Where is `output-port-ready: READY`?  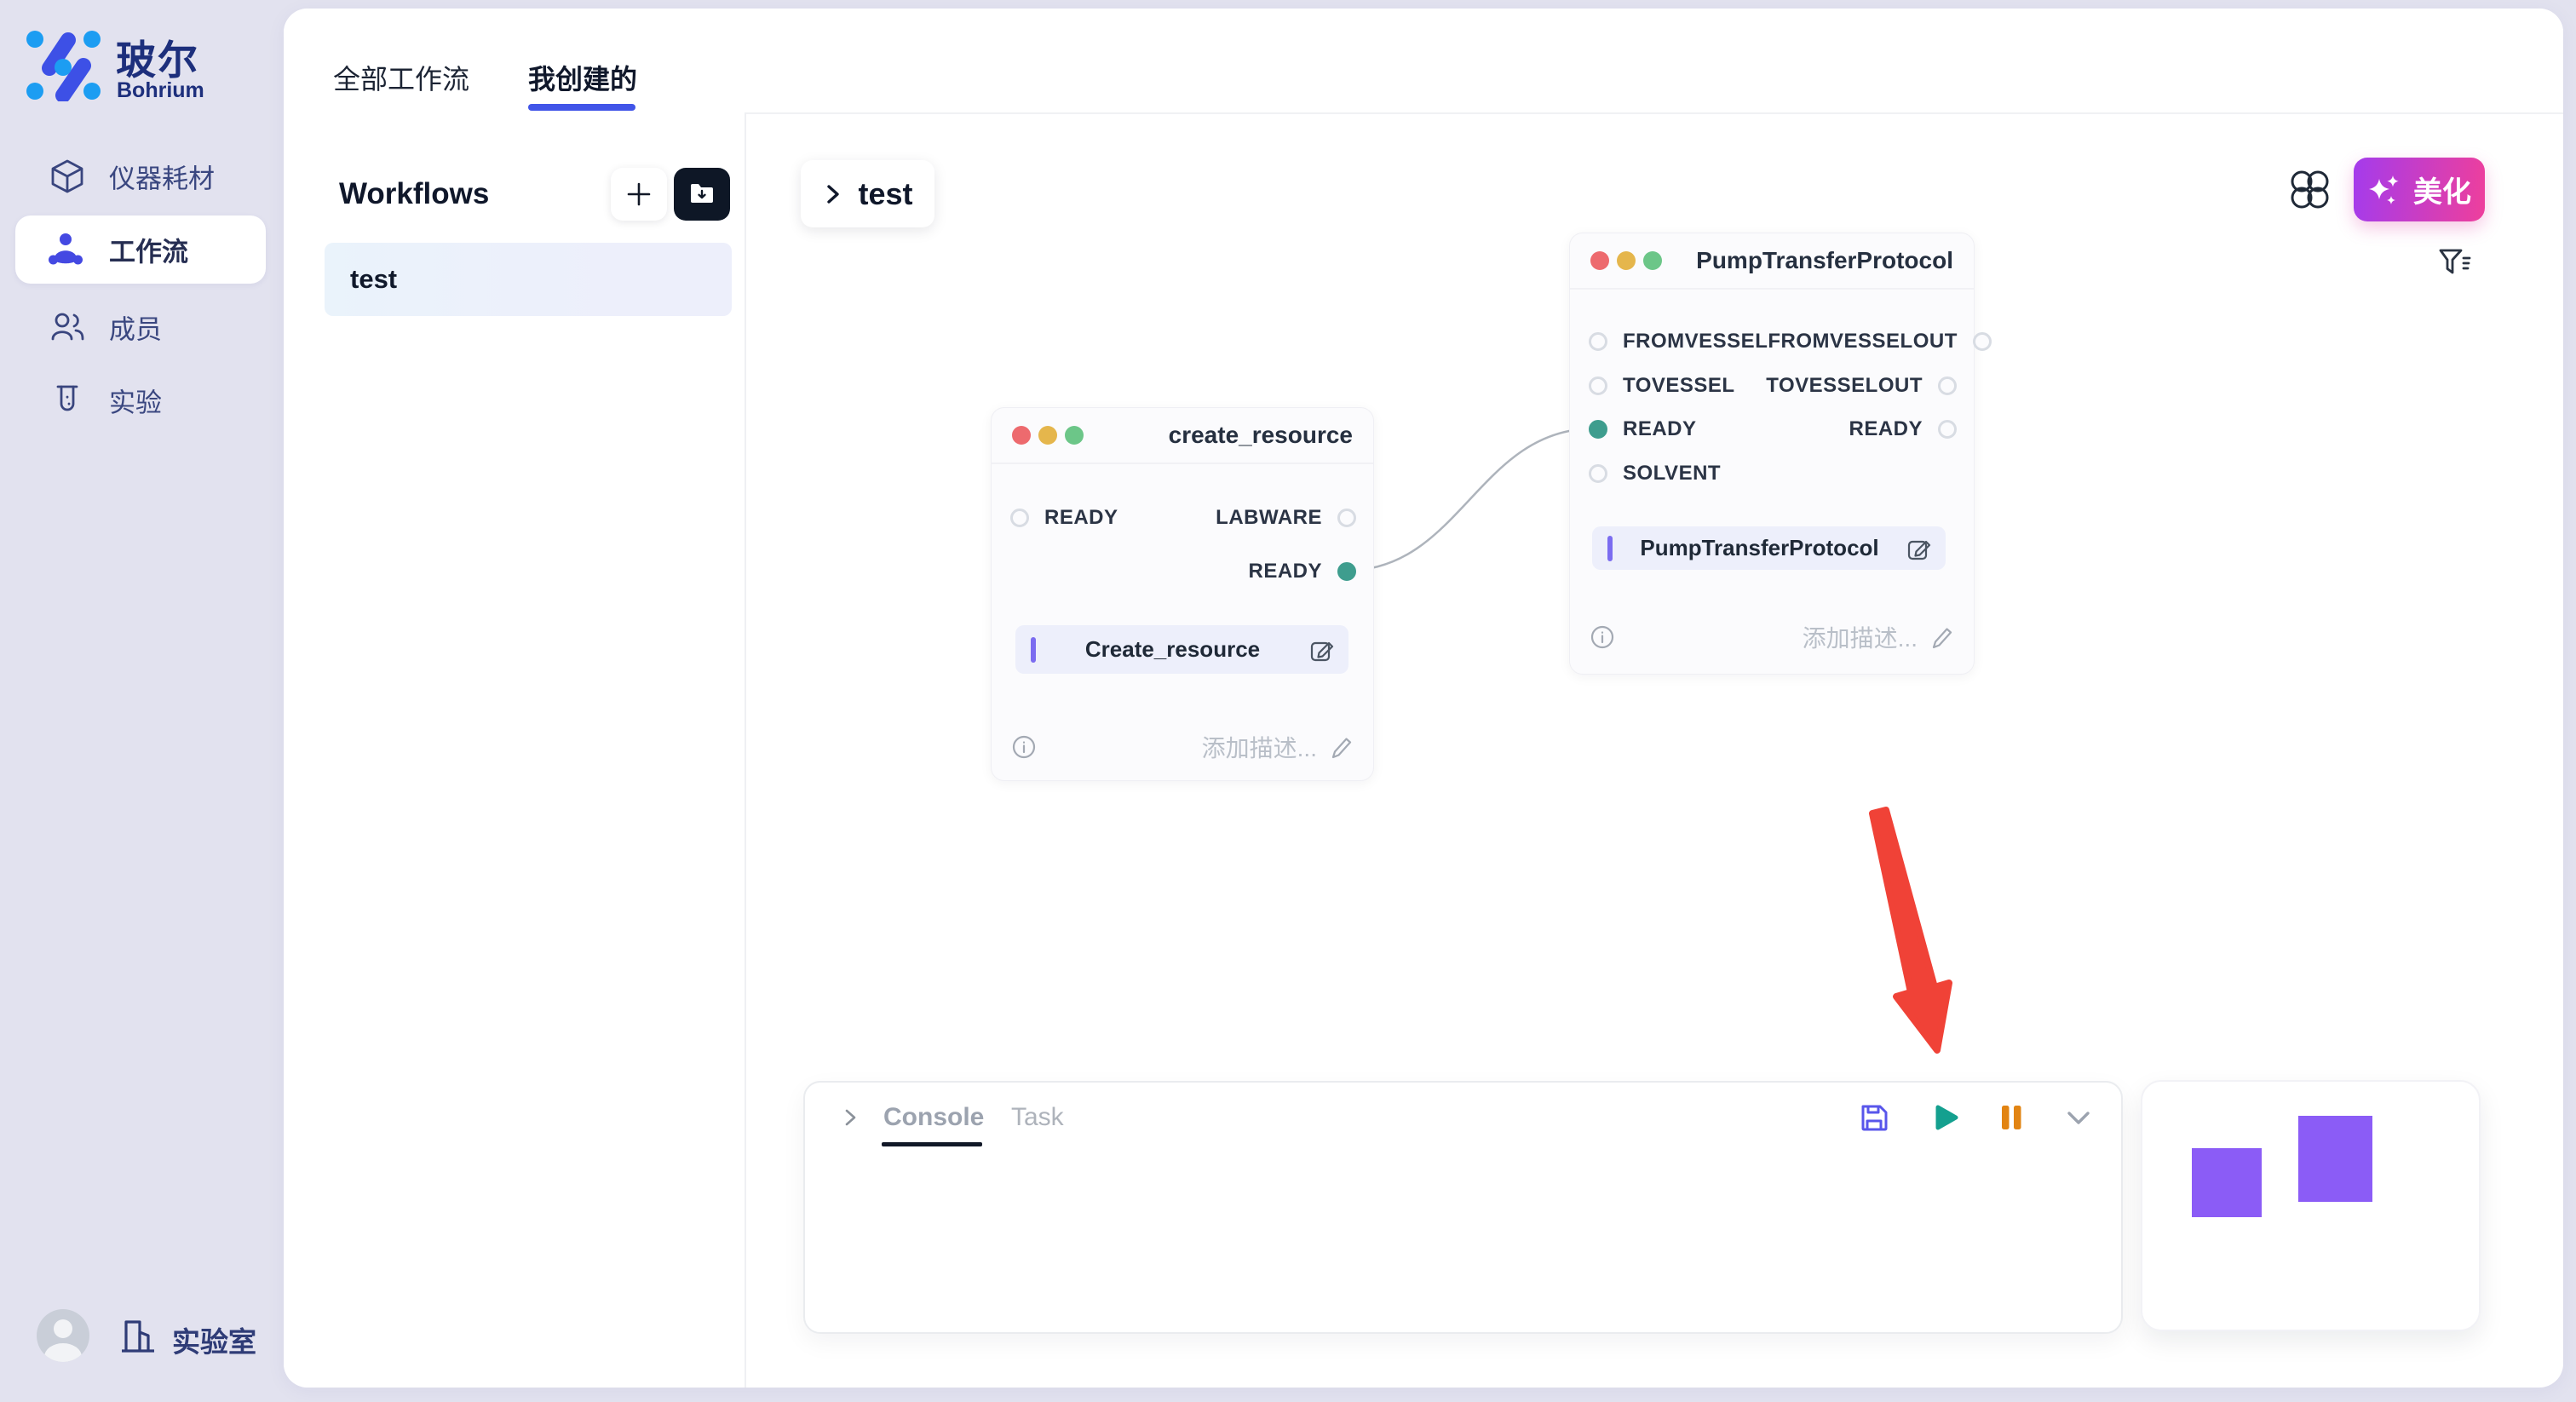
output-port-ready: READY is located at coordinates (1302, 571).